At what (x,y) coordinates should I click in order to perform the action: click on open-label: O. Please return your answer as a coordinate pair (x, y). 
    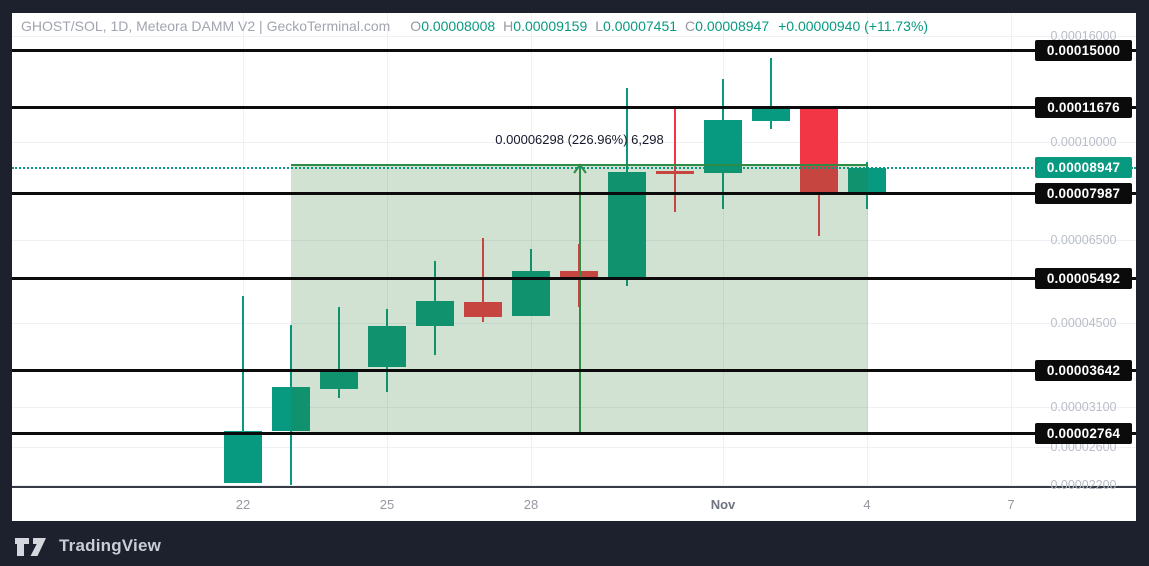
    Looking at the image, I should click on (416, 26).